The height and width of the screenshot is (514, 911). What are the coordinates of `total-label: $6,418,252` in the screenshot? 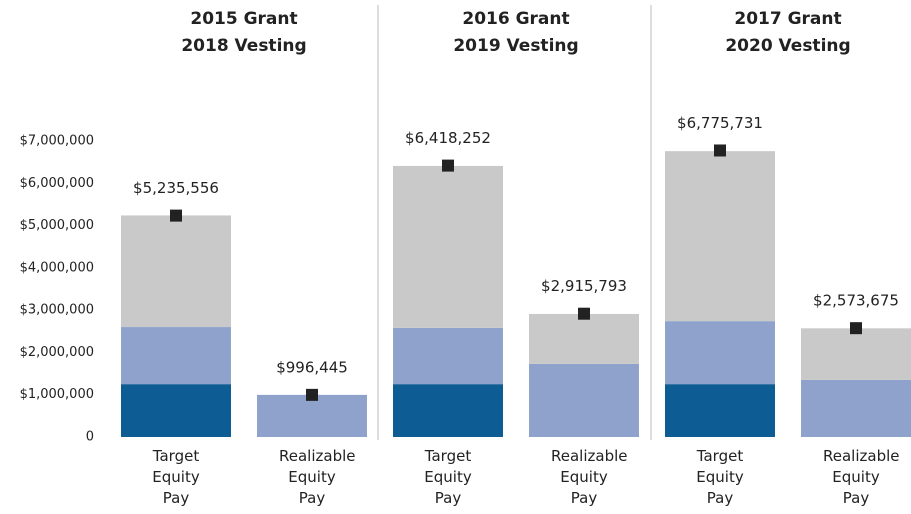 It's located at (448, 138).